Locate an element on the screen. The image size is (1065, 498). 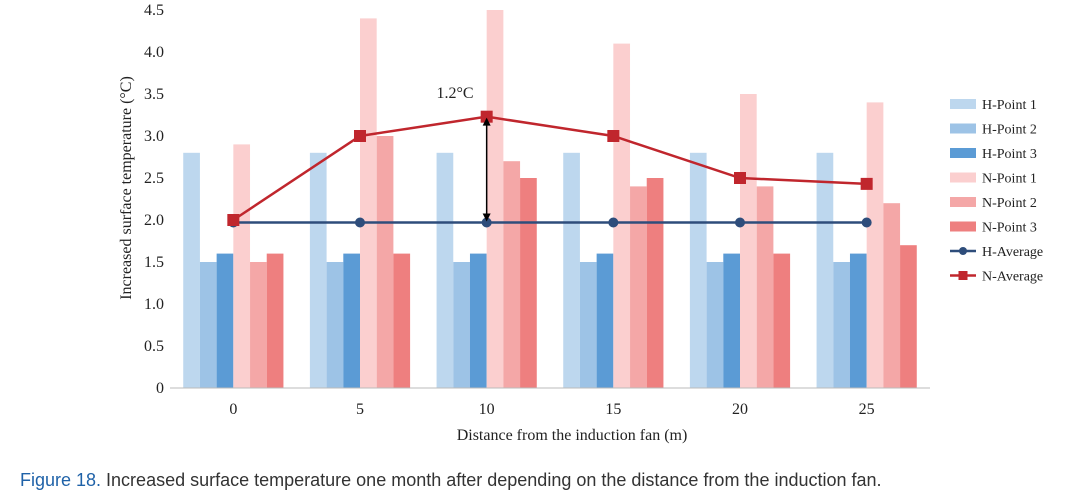
lines-layer is located at coordinates (550, 169).